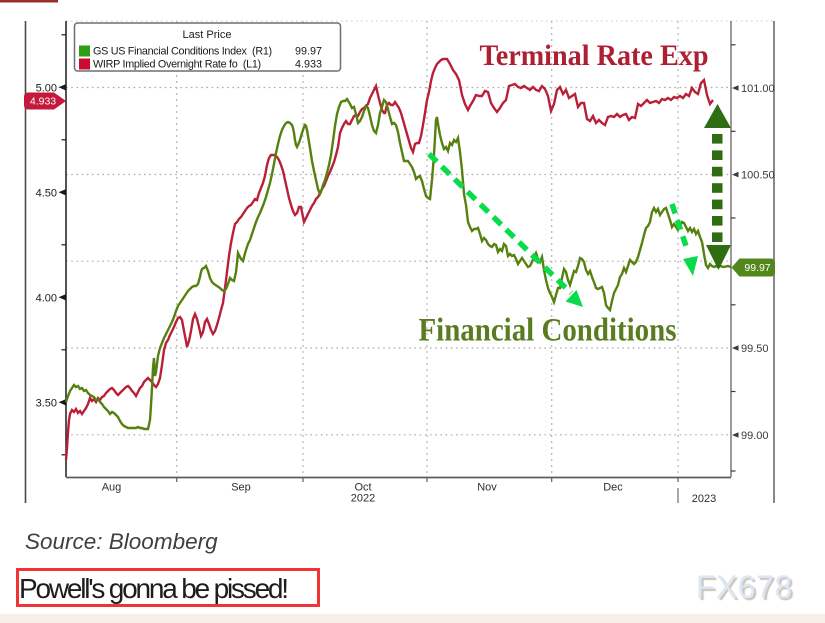 The image size is (825, 623). What do you see at coordinates (182, 52) in the screenshot?
I see `svg-text:GS US Financial Conditions Ind: GS US Financial Conditions Index (R1)` at bounding box center [182, 52].